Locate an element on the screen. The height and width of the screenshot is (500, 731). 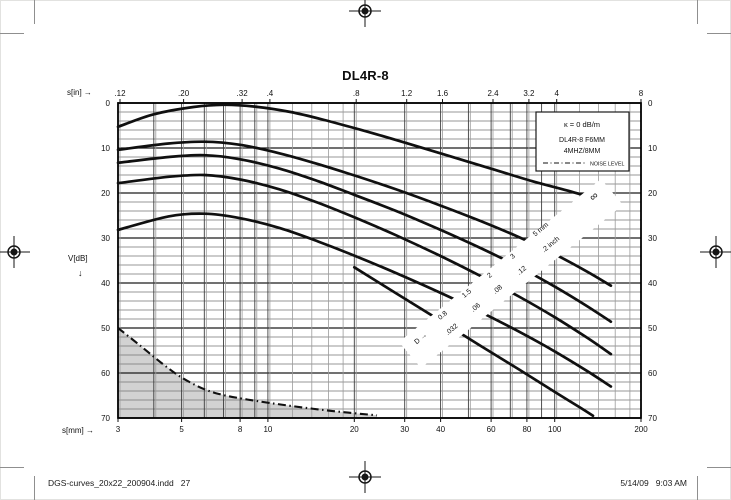
y-tick-label-right: 20 is located at coordinates (652, 193).